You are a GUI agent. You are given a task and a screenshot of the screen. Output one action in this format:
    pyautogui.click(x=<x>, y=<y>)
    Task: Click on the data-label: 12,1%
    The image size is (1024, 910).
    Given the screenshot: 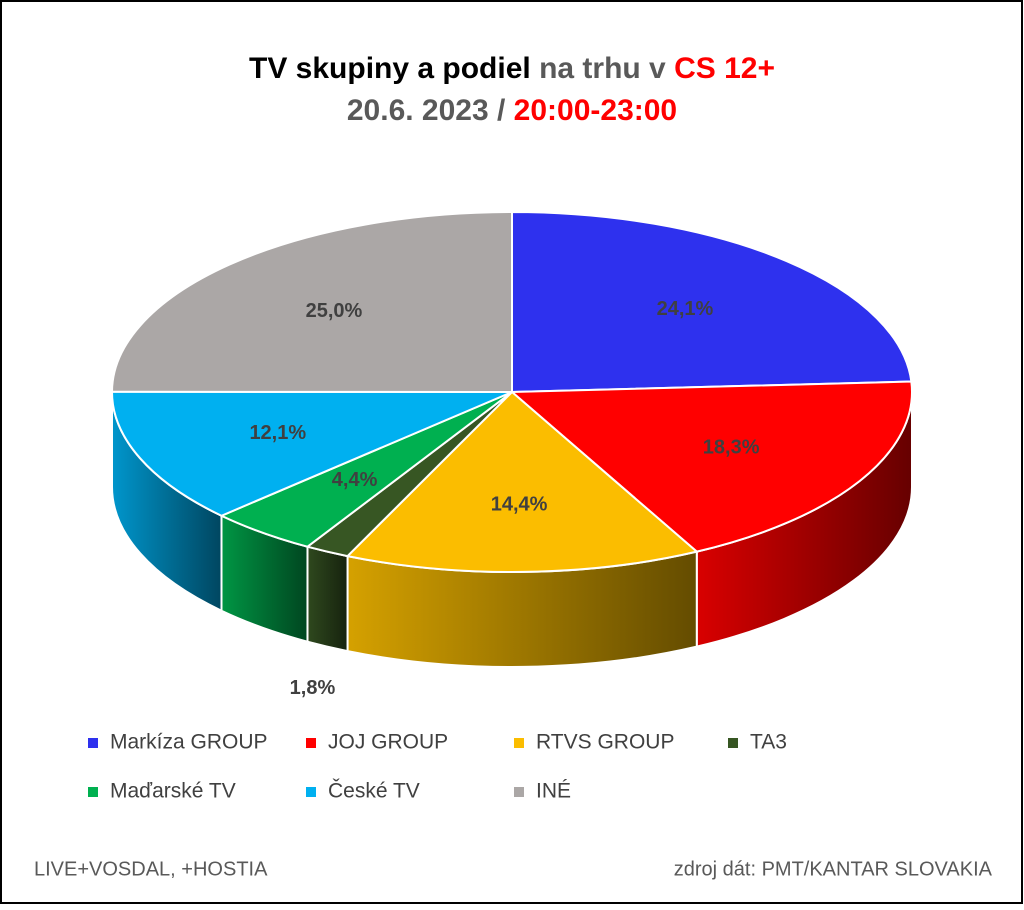 What is the action you would take?
    pyautogui.click(x=277, y=433)
    